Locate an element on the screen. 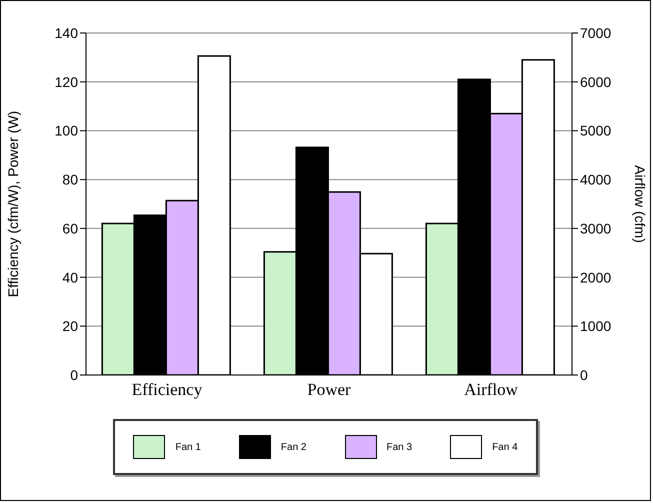 The image size is (653, 503). y-tick-label: 20 is located at coordinates (70, 326).